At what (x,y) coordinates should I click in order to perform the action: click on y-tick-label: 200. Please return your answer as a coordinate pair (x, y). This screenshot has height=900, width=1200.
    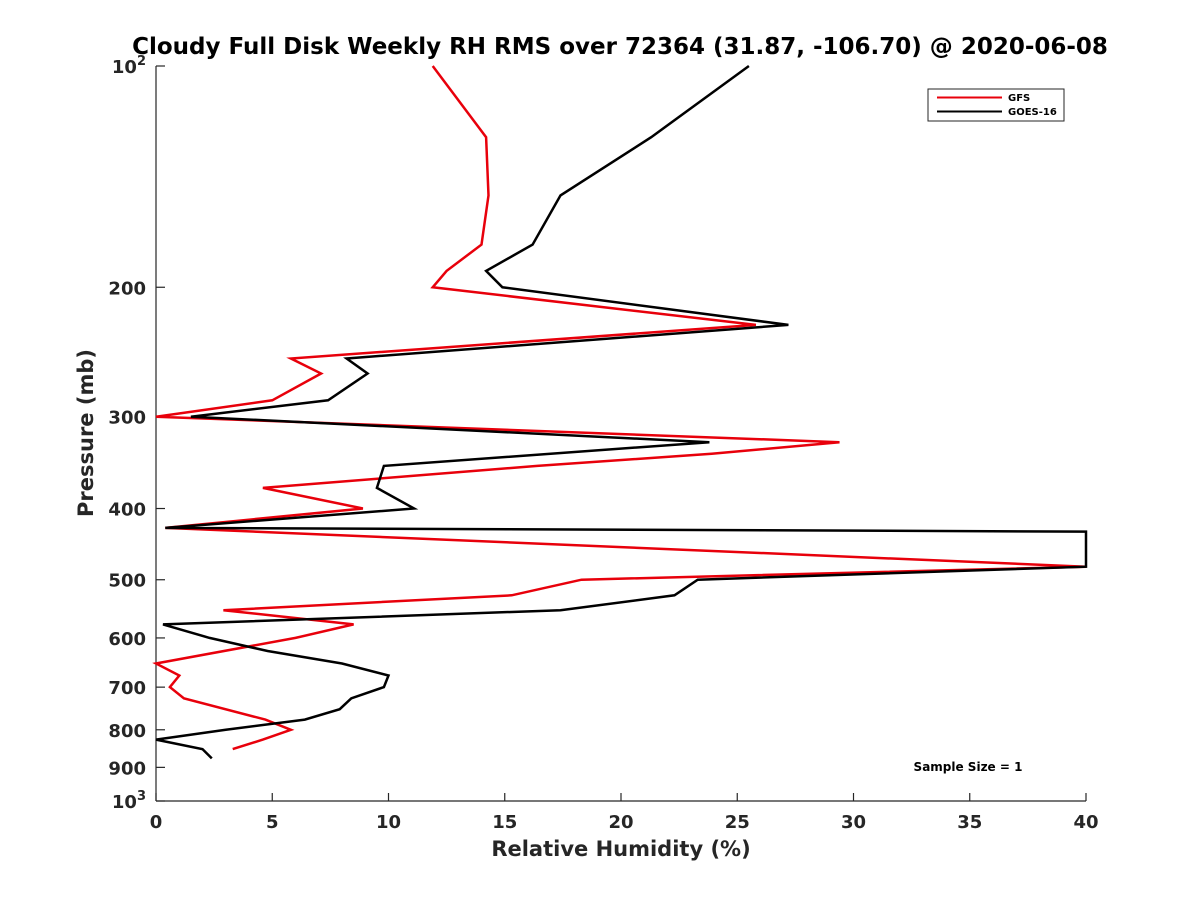
    Looking at the image, I should click on (127, 288).